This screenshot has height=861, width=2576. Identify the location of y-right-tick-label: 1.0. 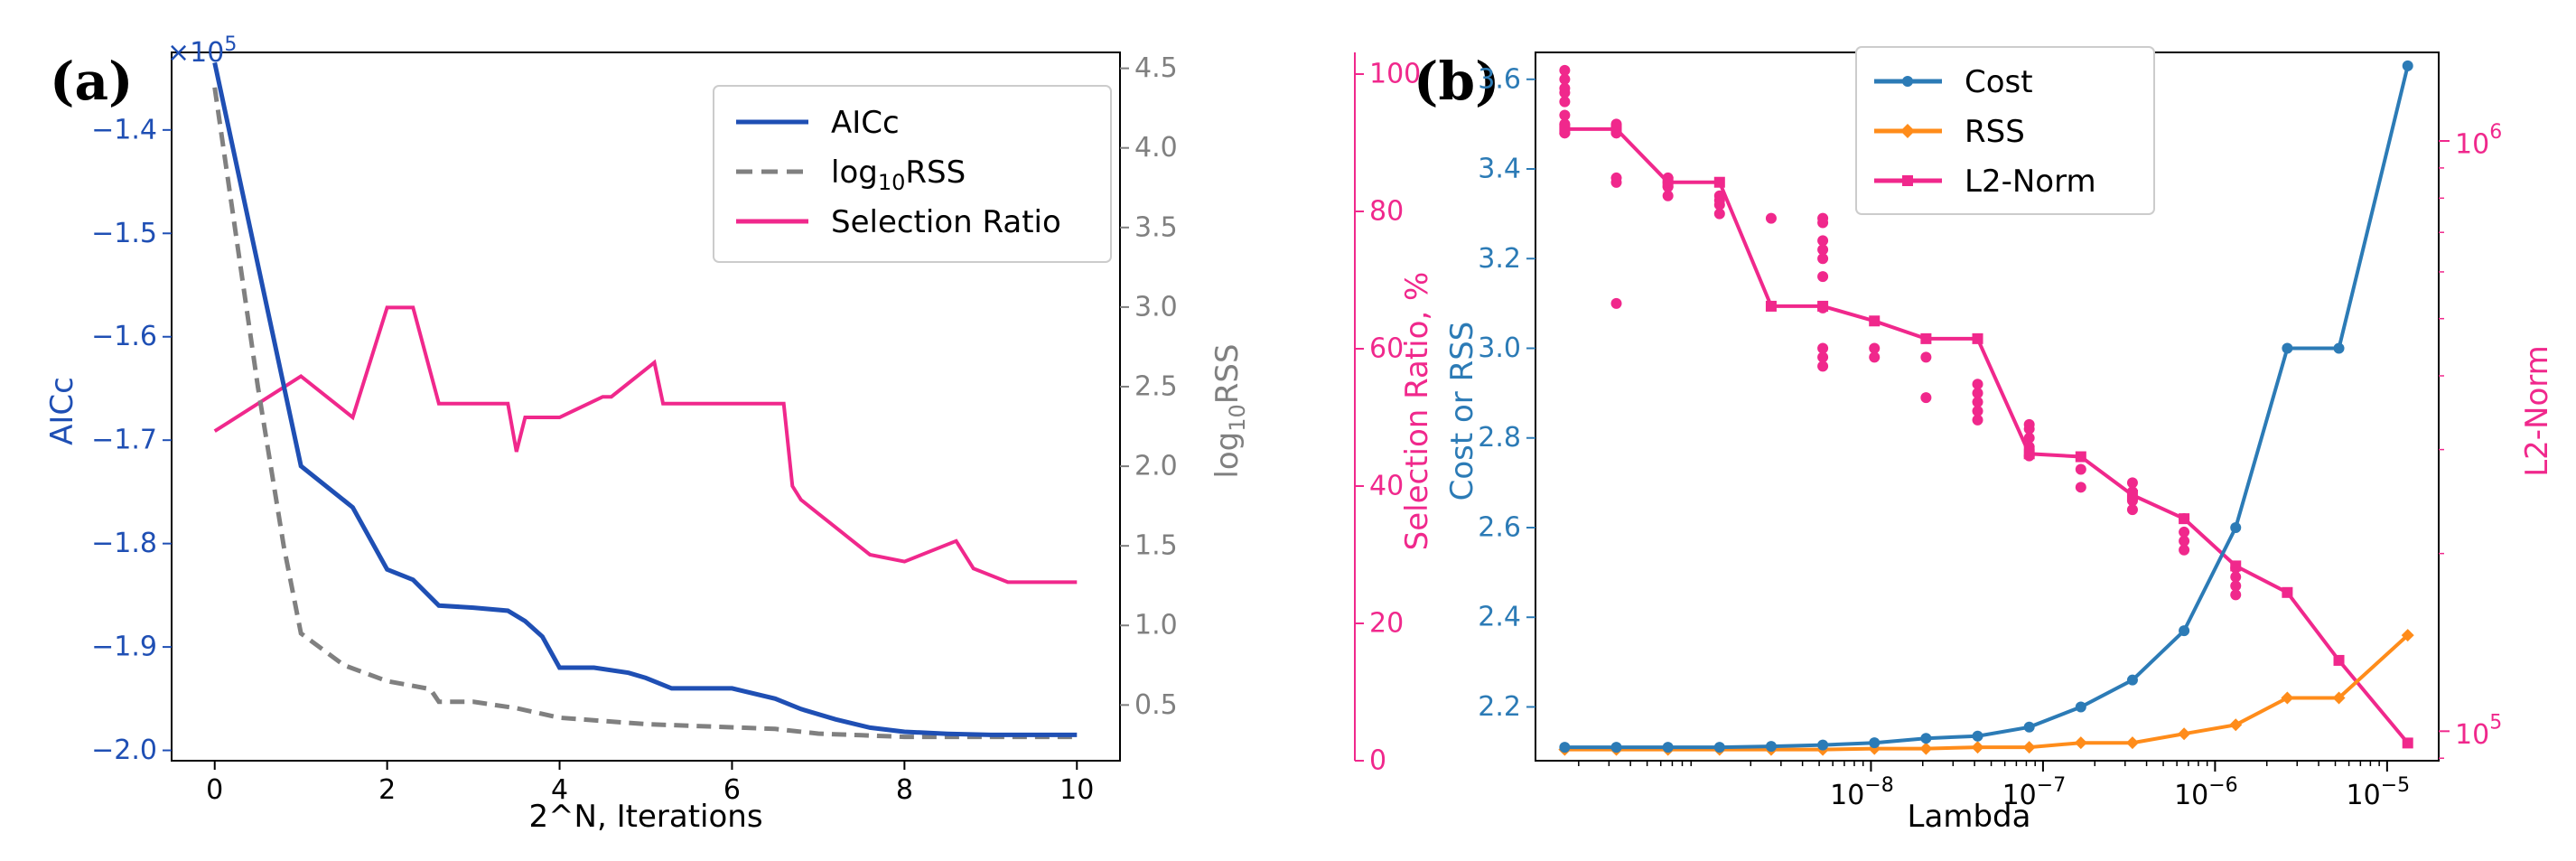
(1156, 625).